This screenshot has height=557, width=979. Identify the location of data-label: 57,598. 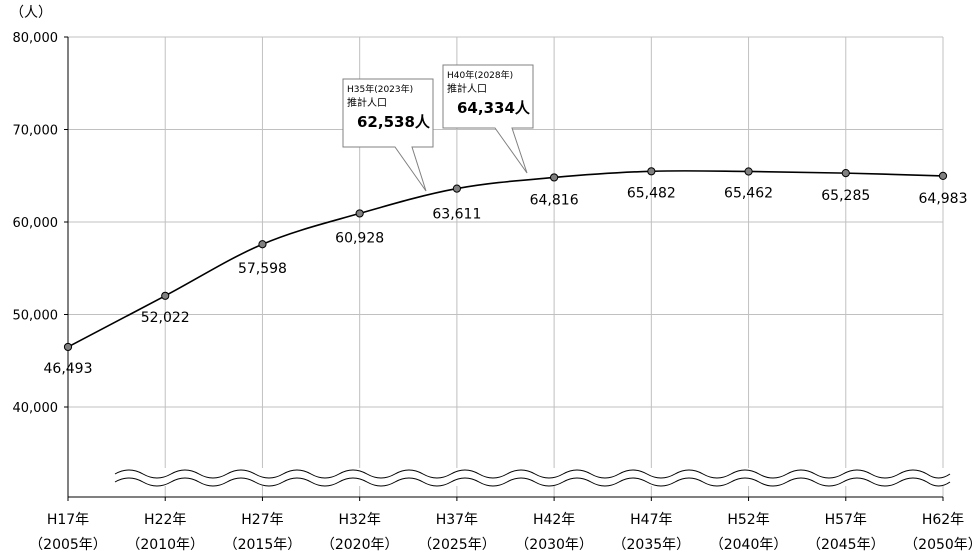
(262, 269).